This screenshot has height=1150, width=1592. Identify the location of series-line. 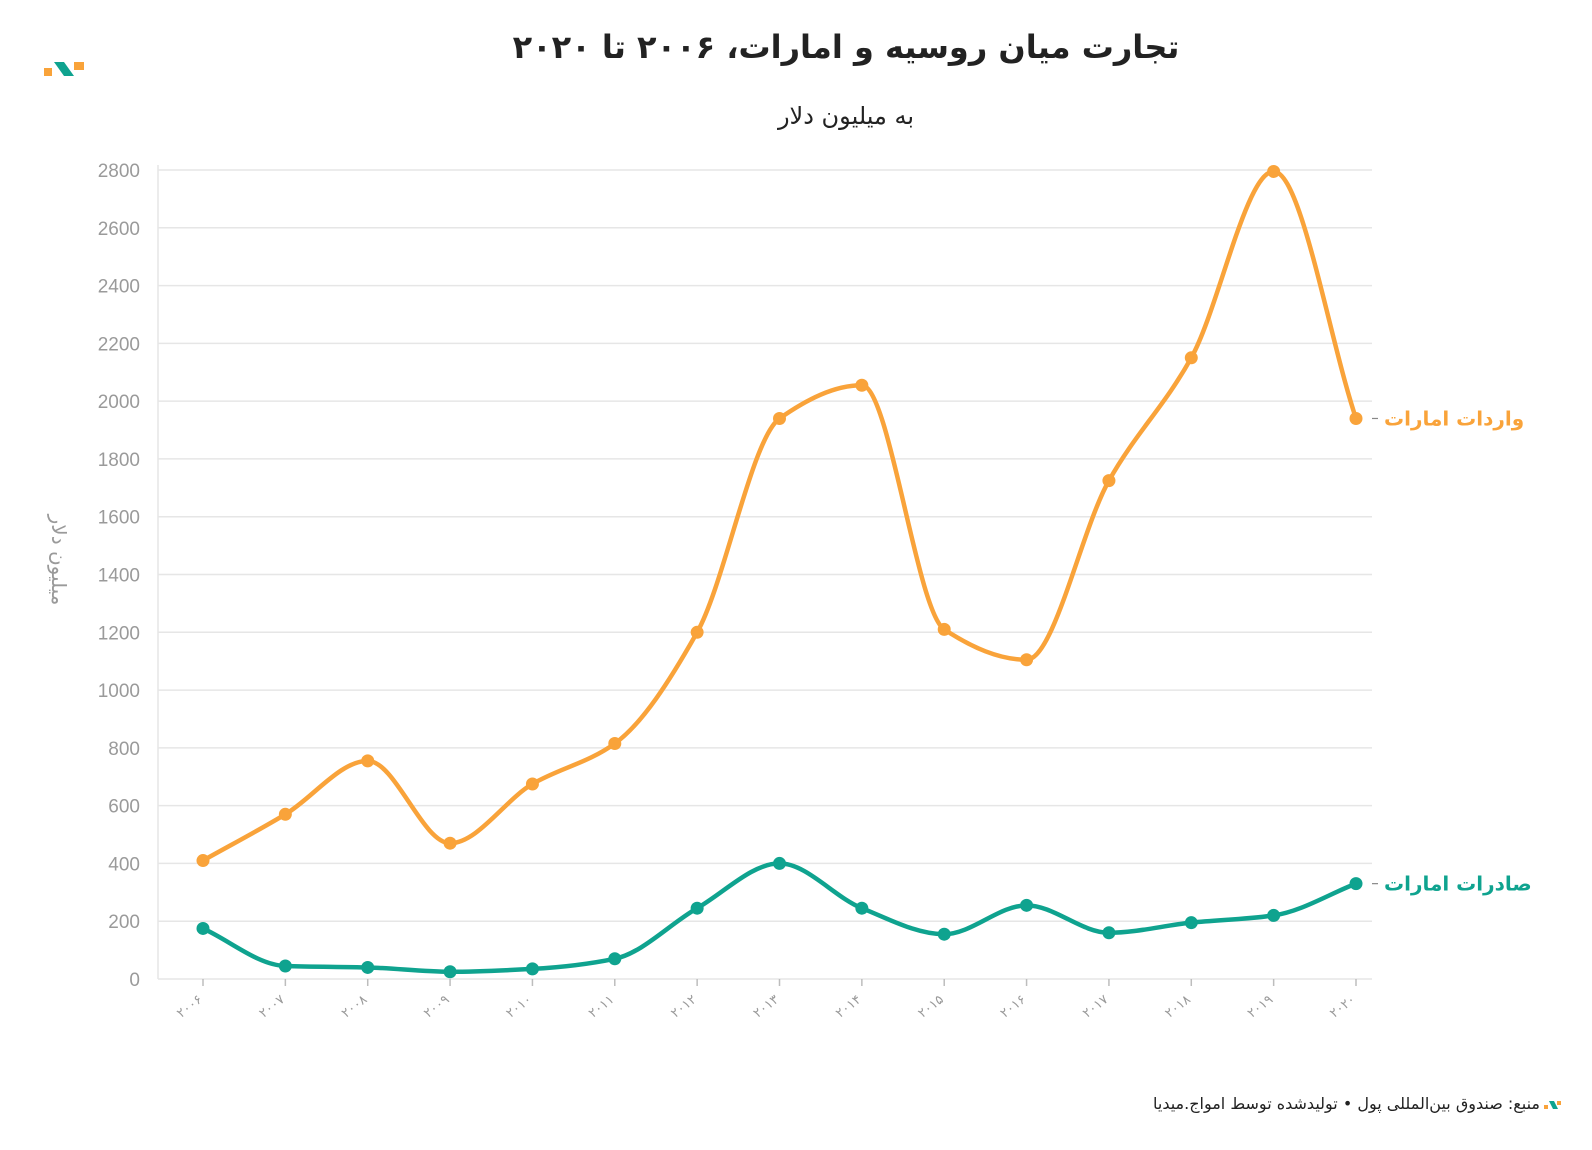
(779, 918).